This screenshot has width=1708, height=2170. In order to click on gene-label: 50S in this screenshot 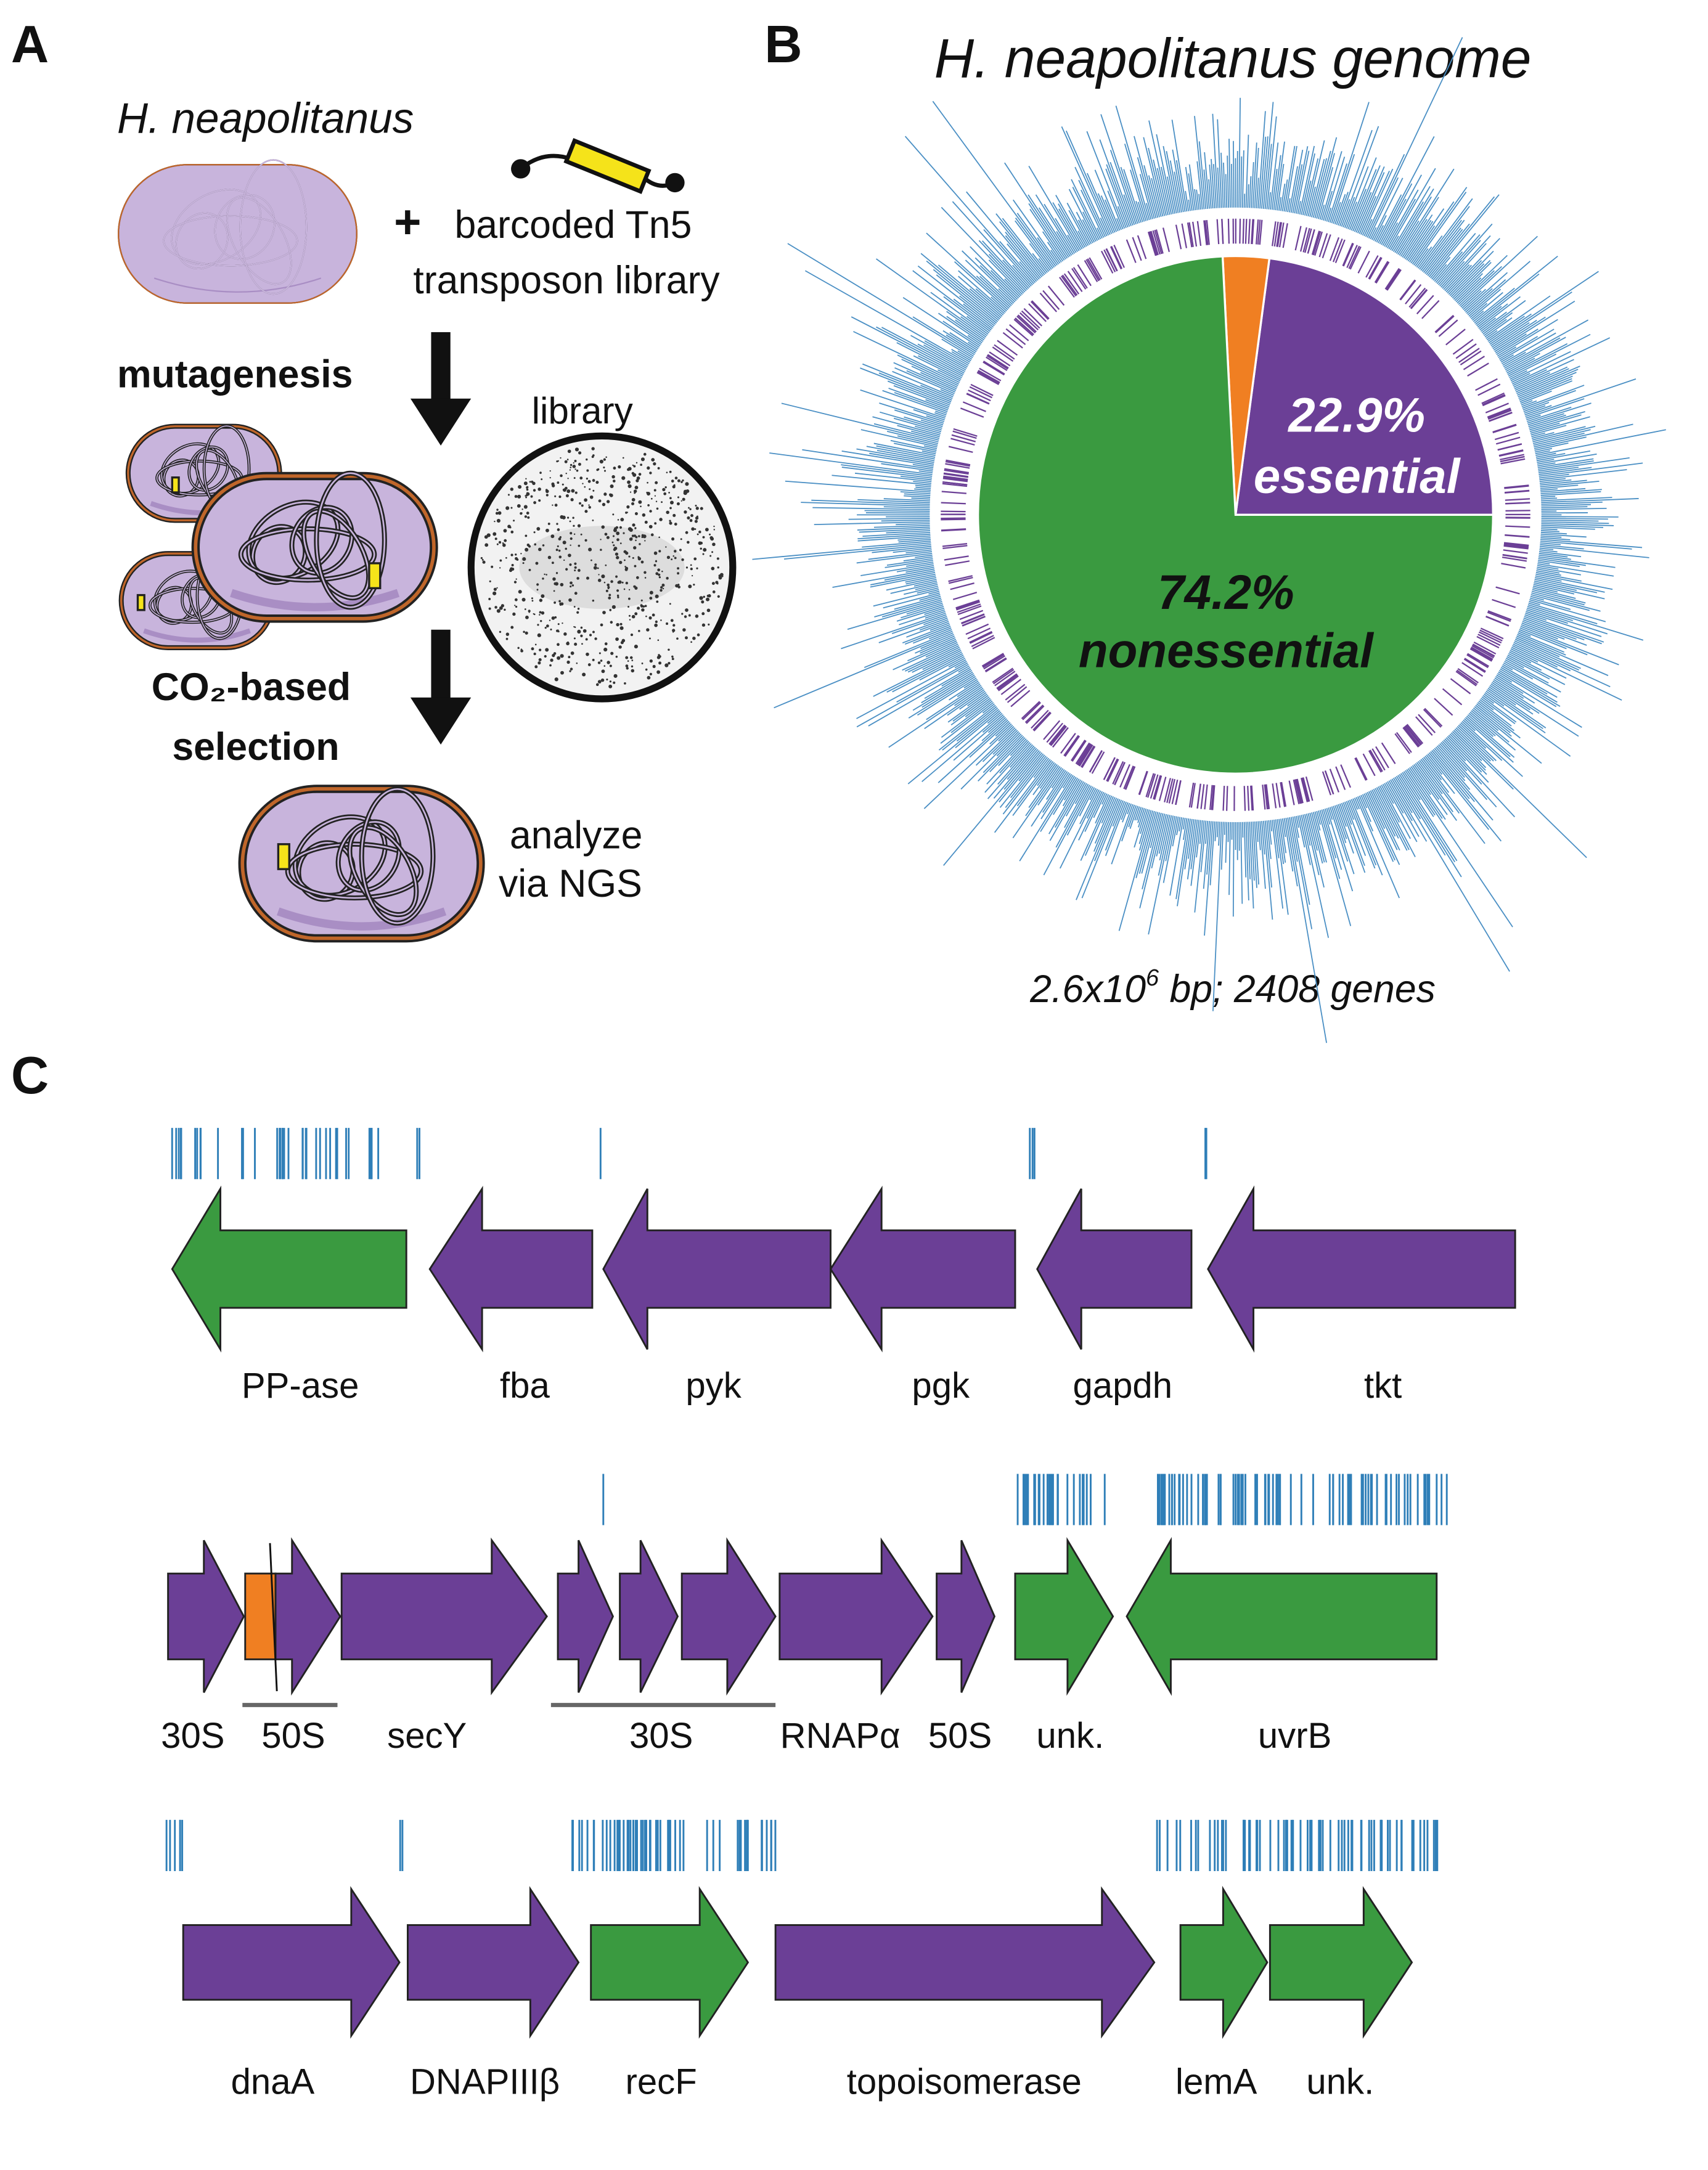, I will do `click(293, 1736)`.